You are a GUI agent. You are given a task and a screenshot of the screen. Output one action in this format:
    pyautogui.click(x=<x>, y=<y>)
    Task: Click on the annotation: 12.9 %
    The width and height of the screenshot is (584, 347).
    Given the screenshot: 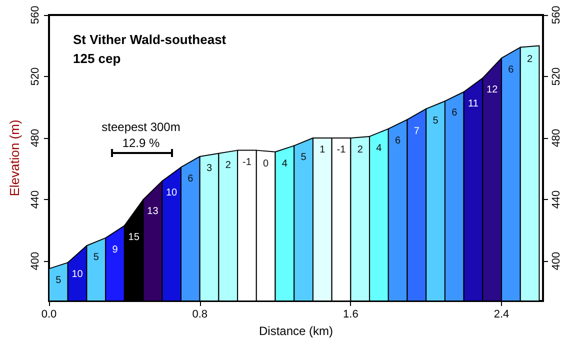 What is the action you would take?
    pyautogui.click(x=141, y=143)
    